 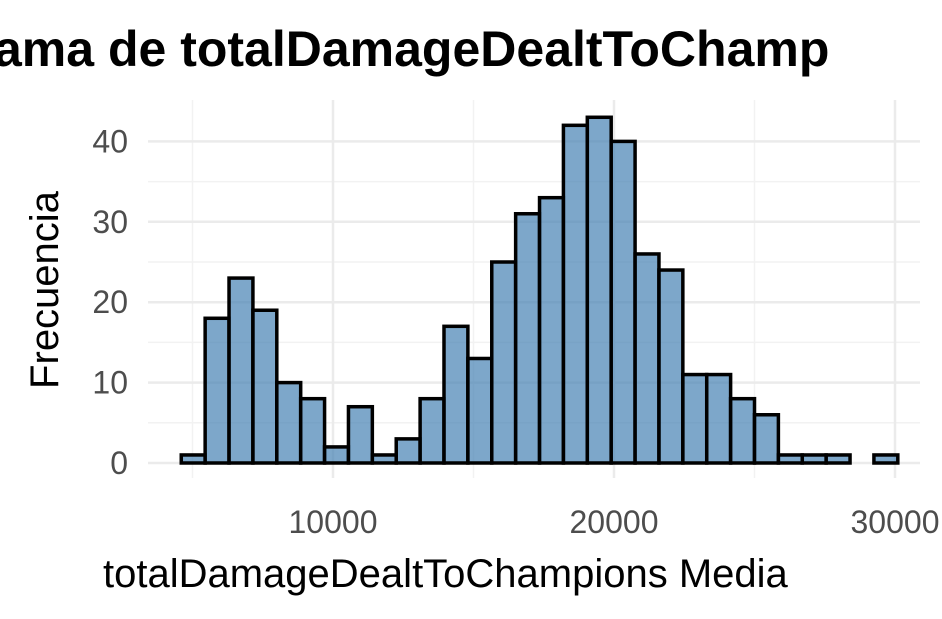 What do you see at coordinates (110, 383) in the screenshot?
I see `y-tick-label: 10` at bounding box center [110, 383].